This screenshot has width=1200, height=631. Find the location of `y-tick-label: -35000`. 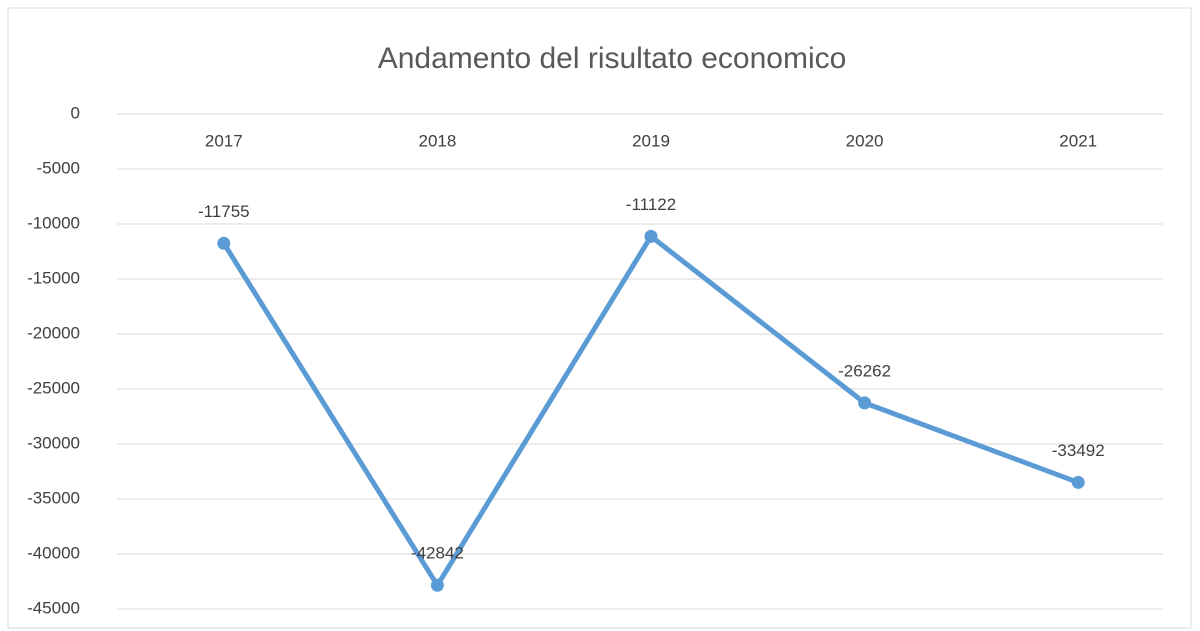

y-tick-label: -35000 is located at coordinates (53, 497).